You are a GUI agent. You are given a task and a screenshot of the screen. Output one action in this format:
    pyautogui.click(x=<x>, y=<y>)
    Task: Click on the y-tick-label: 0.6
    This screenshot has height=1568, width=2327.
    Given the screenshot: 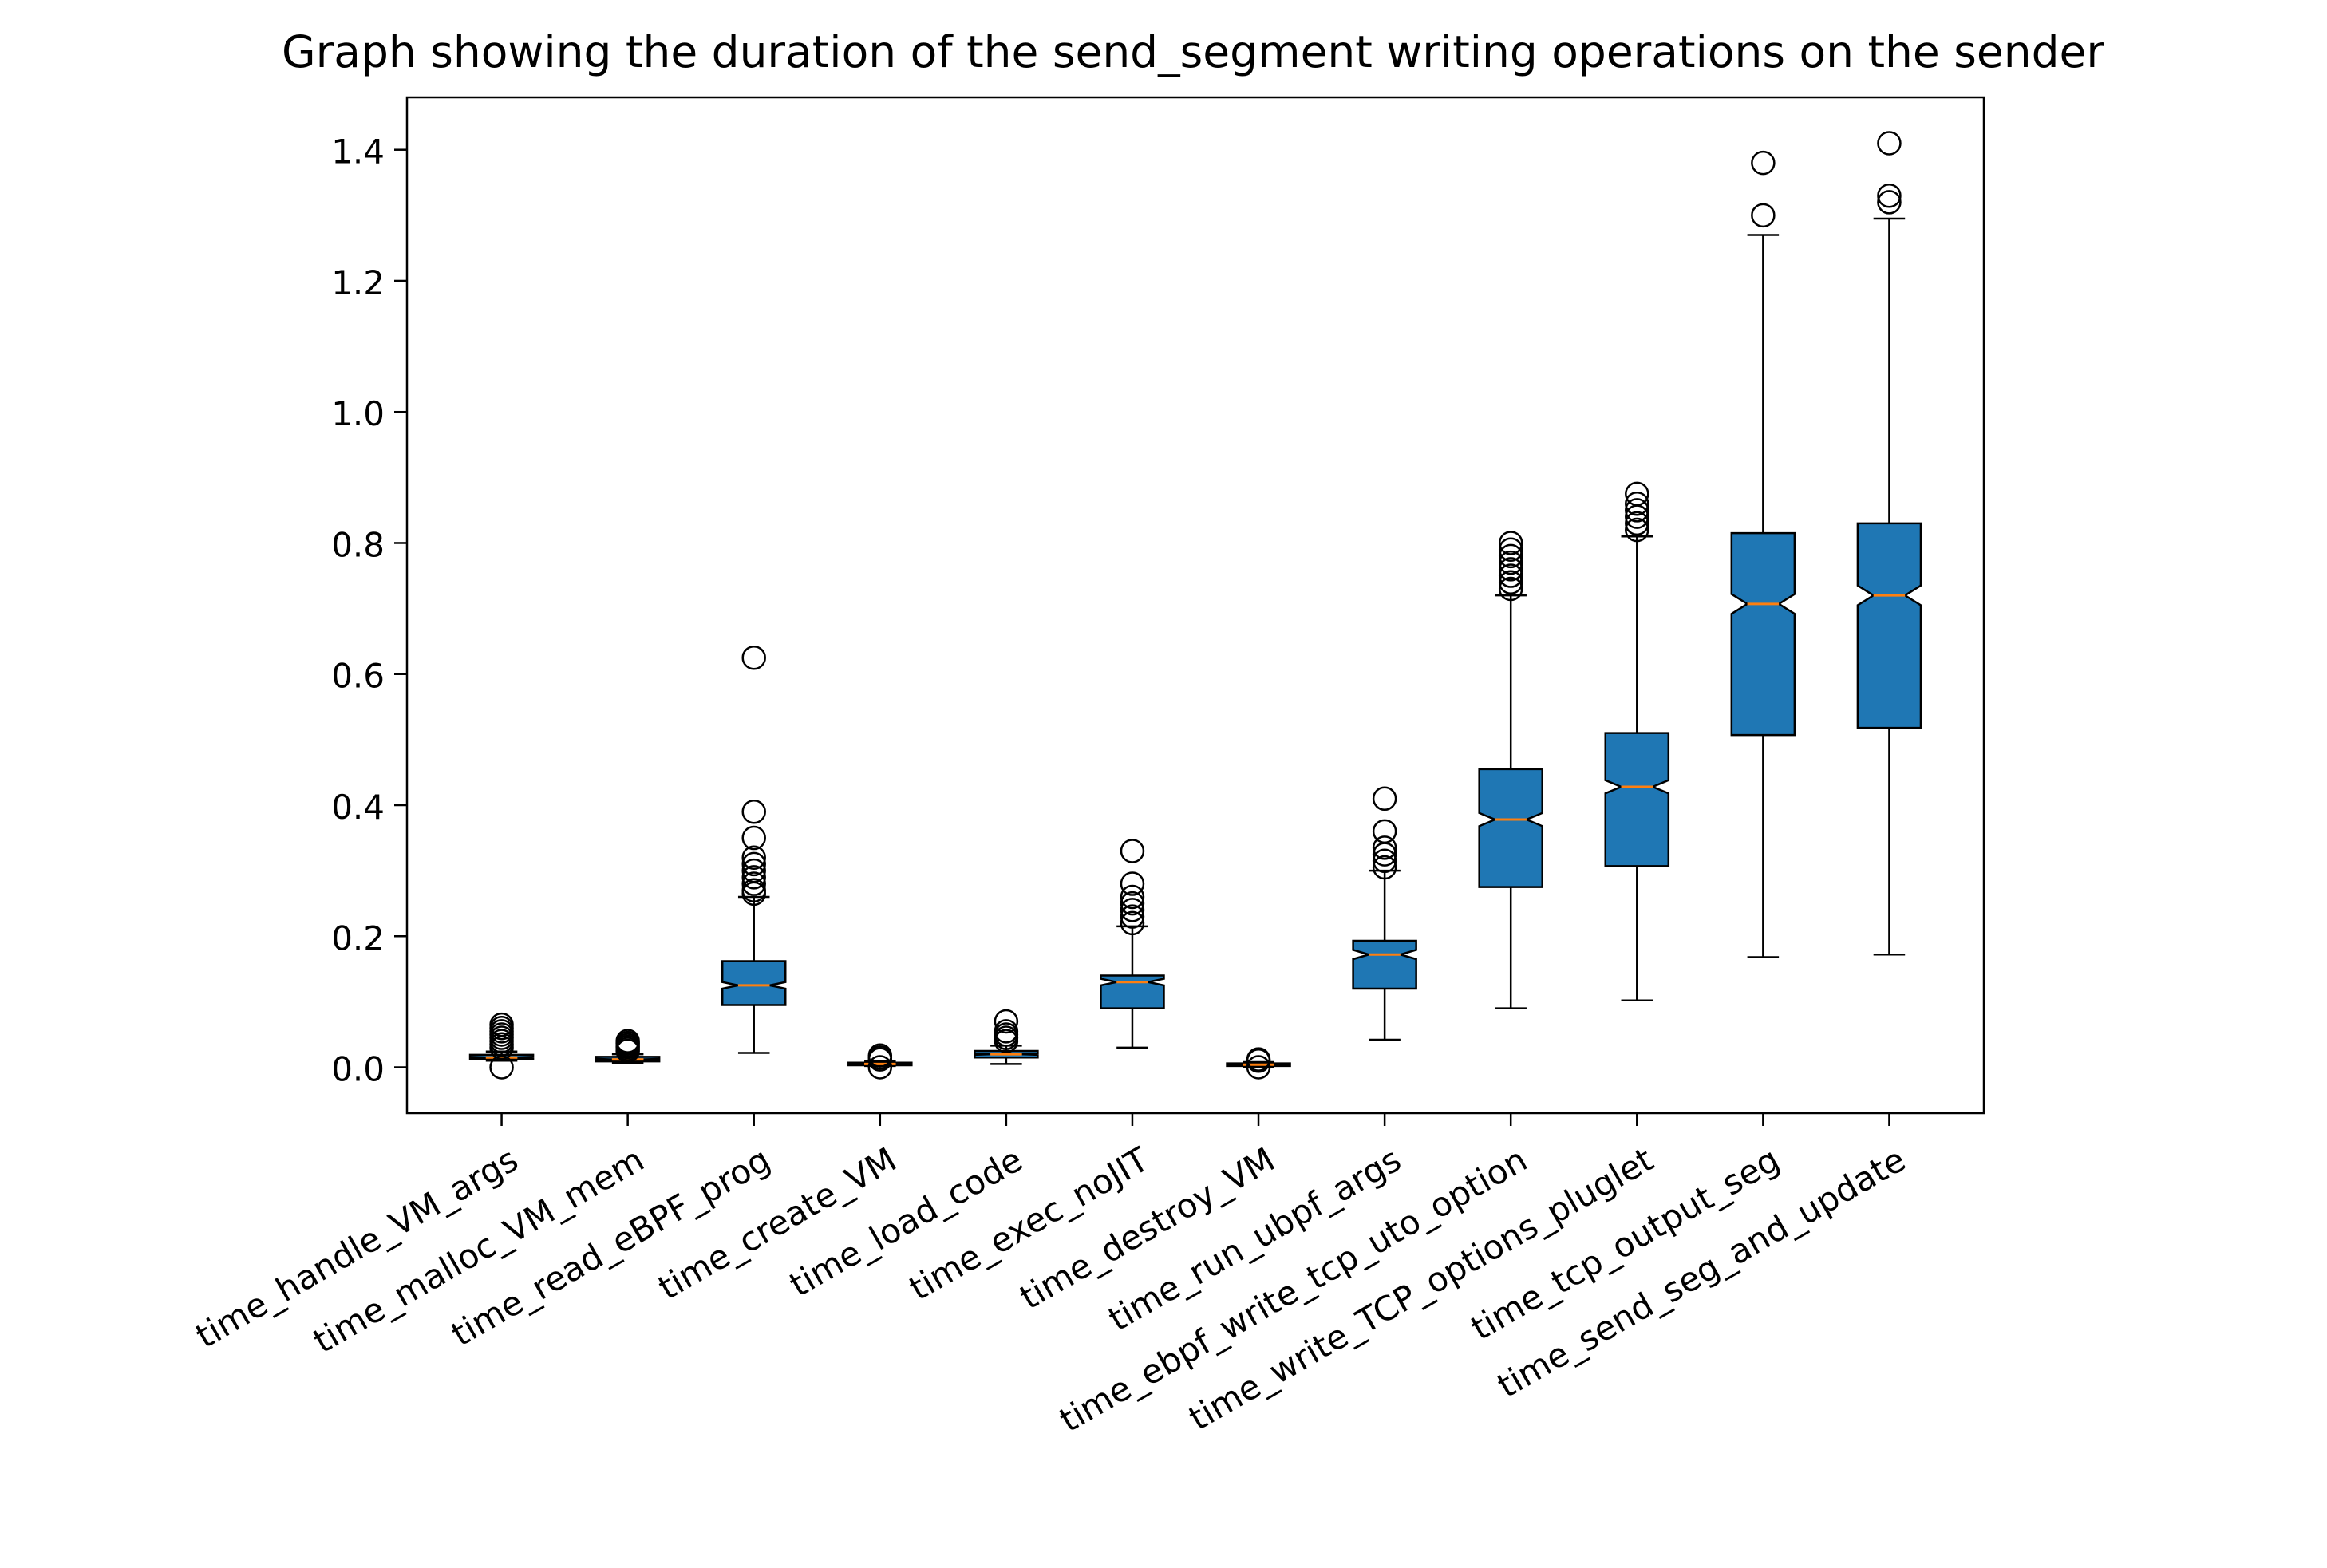 What is the action you would take?
    pyautogui.click(x=358, y=676)
    